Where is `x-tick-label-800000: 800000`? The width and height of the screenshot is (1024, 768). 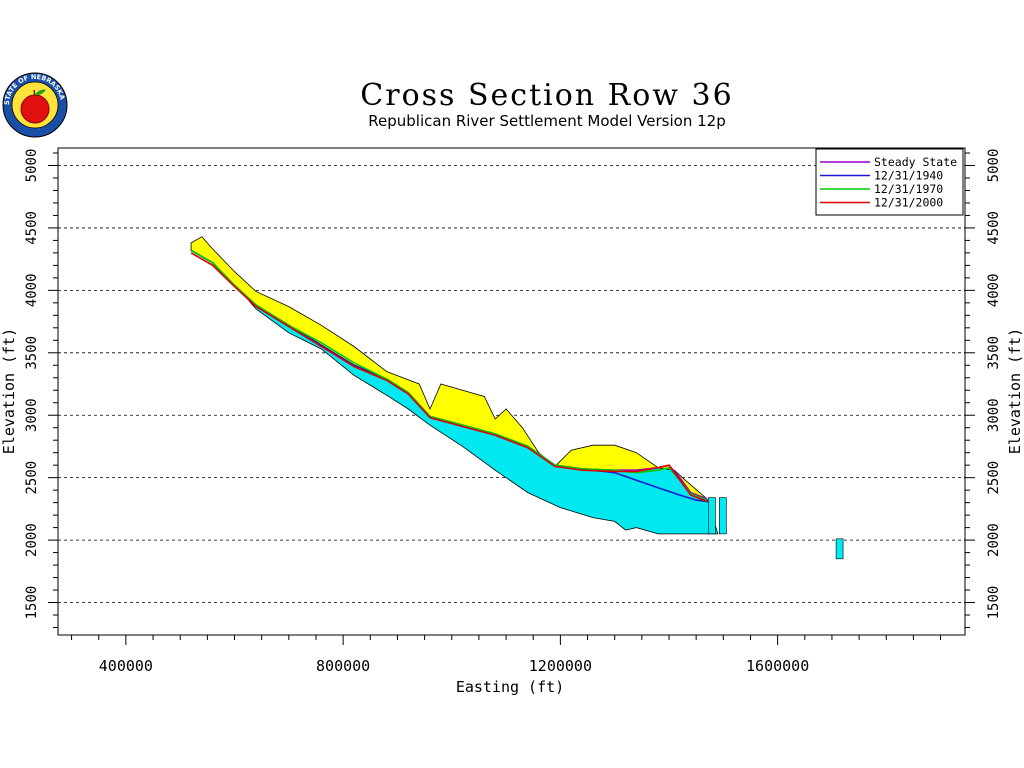 x-tick-label-800000: 800000 is located at coordinates (343, 666).